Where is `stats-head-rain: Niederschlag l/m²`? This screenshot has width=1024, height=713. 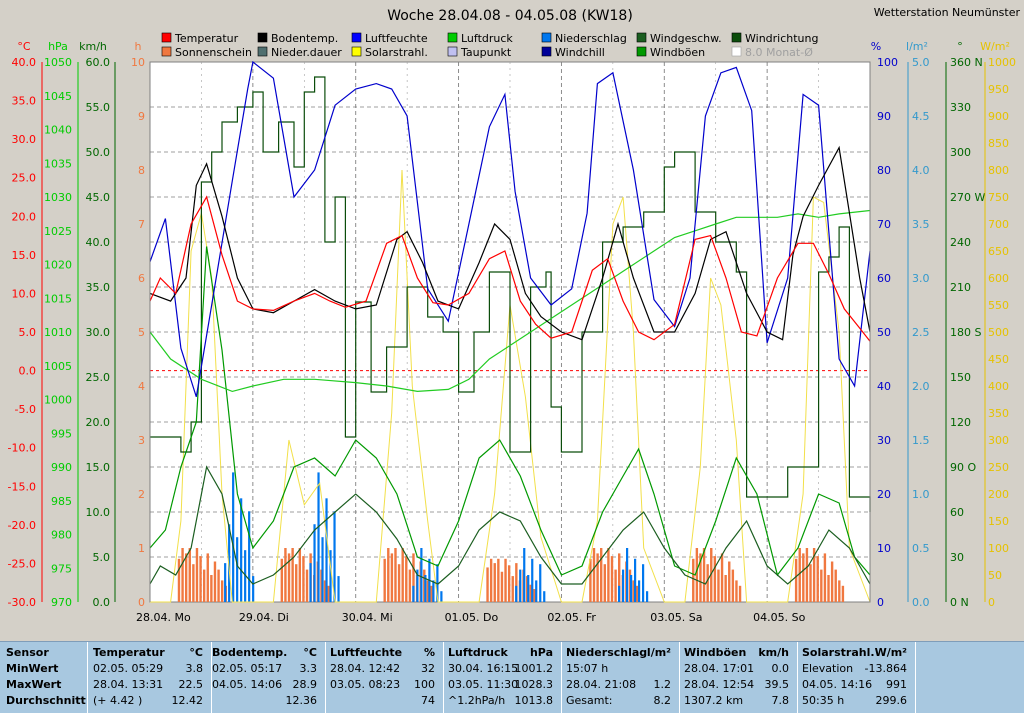
stats-head-rain: Niederschlag l/m² is located at coordinates (618, 653).